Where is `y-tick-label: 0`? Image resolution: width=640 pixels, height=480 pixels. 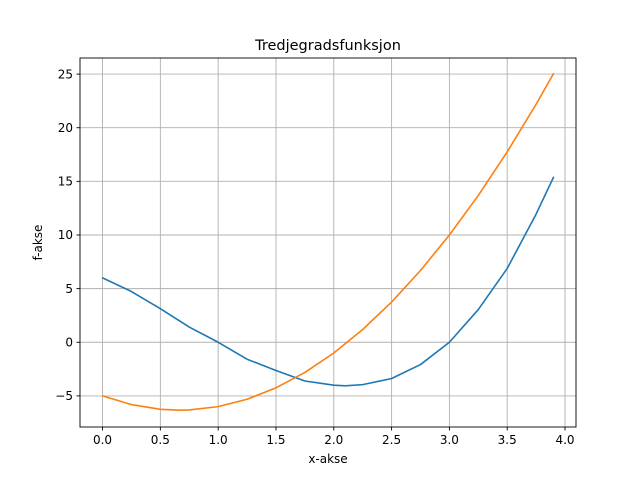
y-tick-label: 0 is located at coordinates (69, 342).